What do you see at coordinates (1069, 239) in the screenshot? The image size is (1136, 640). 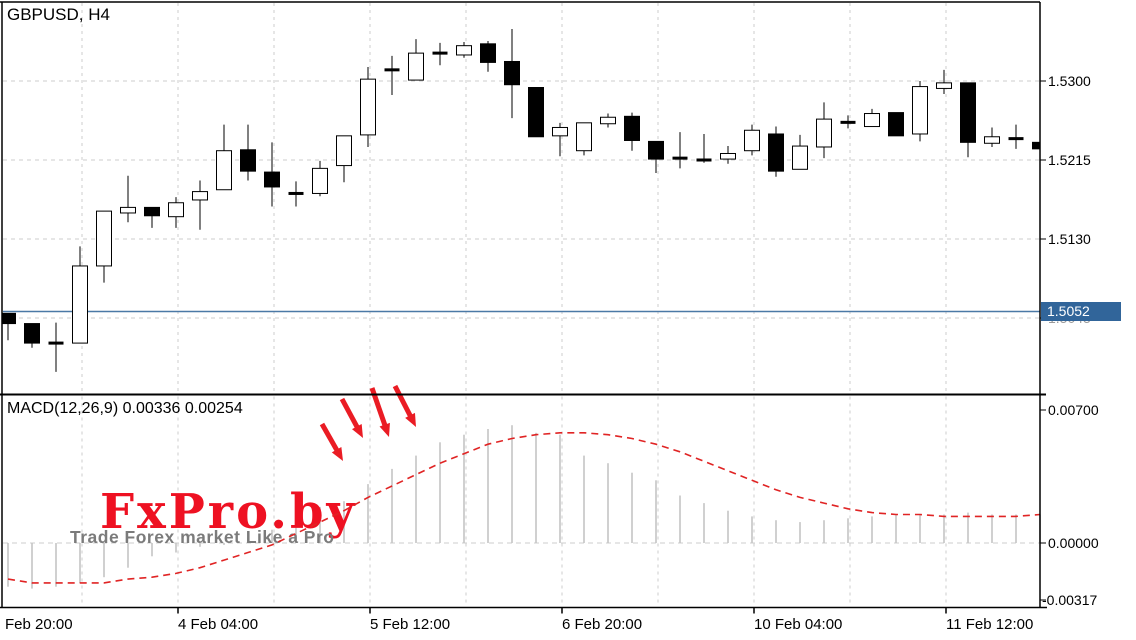 I see `price-axis-label: 1.5130` at bounding box center [1069, 239].